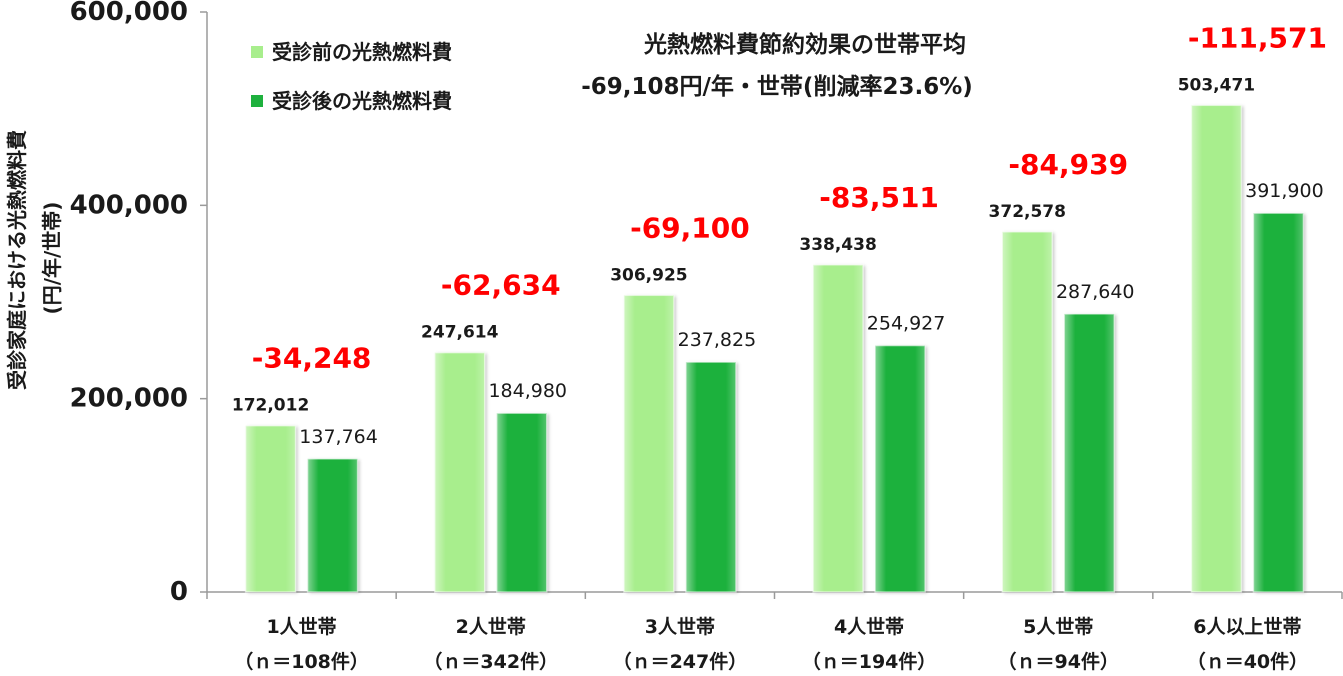  Describe the element at coordinates (648, 275) in the screenshot. I see `value-label-before-3: 306,925` at that location.